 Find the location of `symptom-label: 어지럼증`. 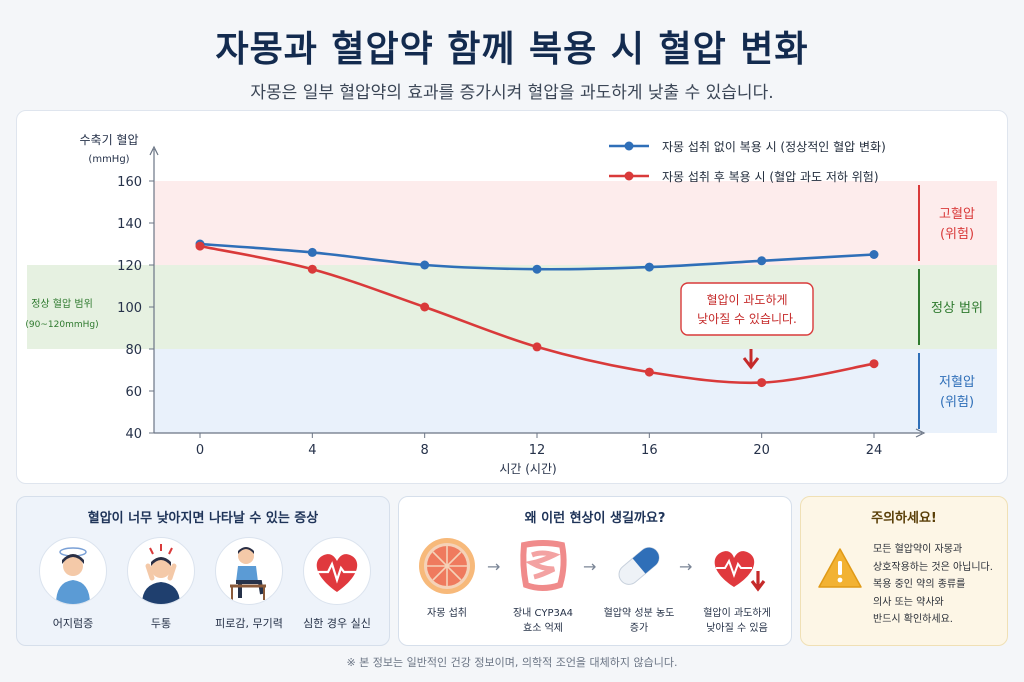

symptom-label: 어지럼증 is located at coordinates (73, 623).